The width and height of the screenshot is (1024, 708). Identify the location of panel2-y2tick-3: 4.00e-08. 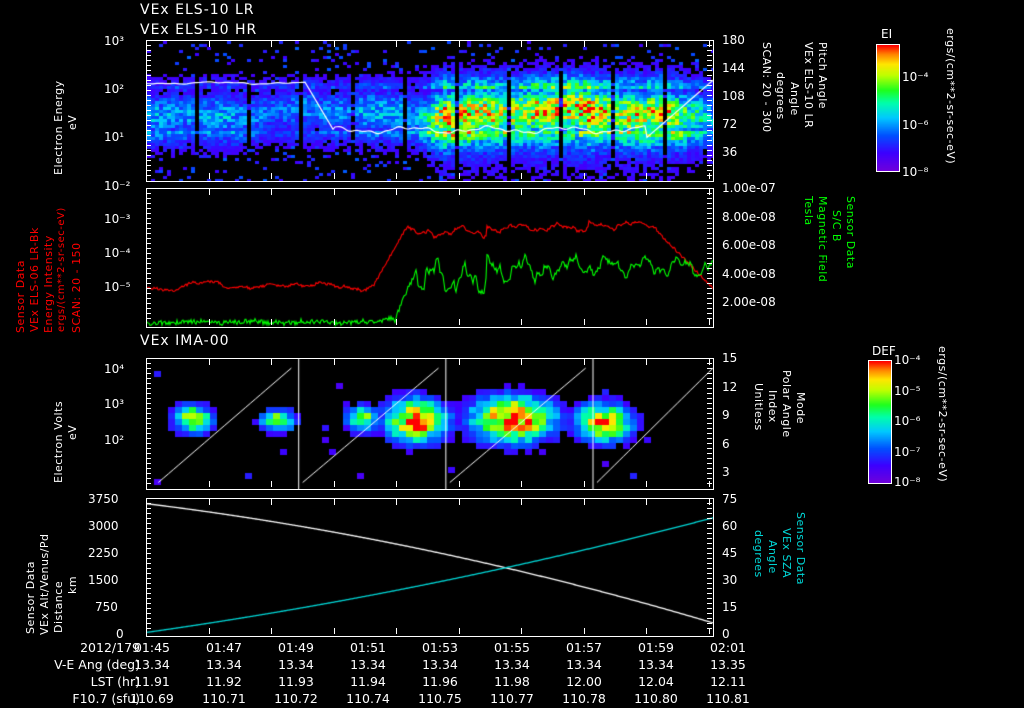
(749, 274).